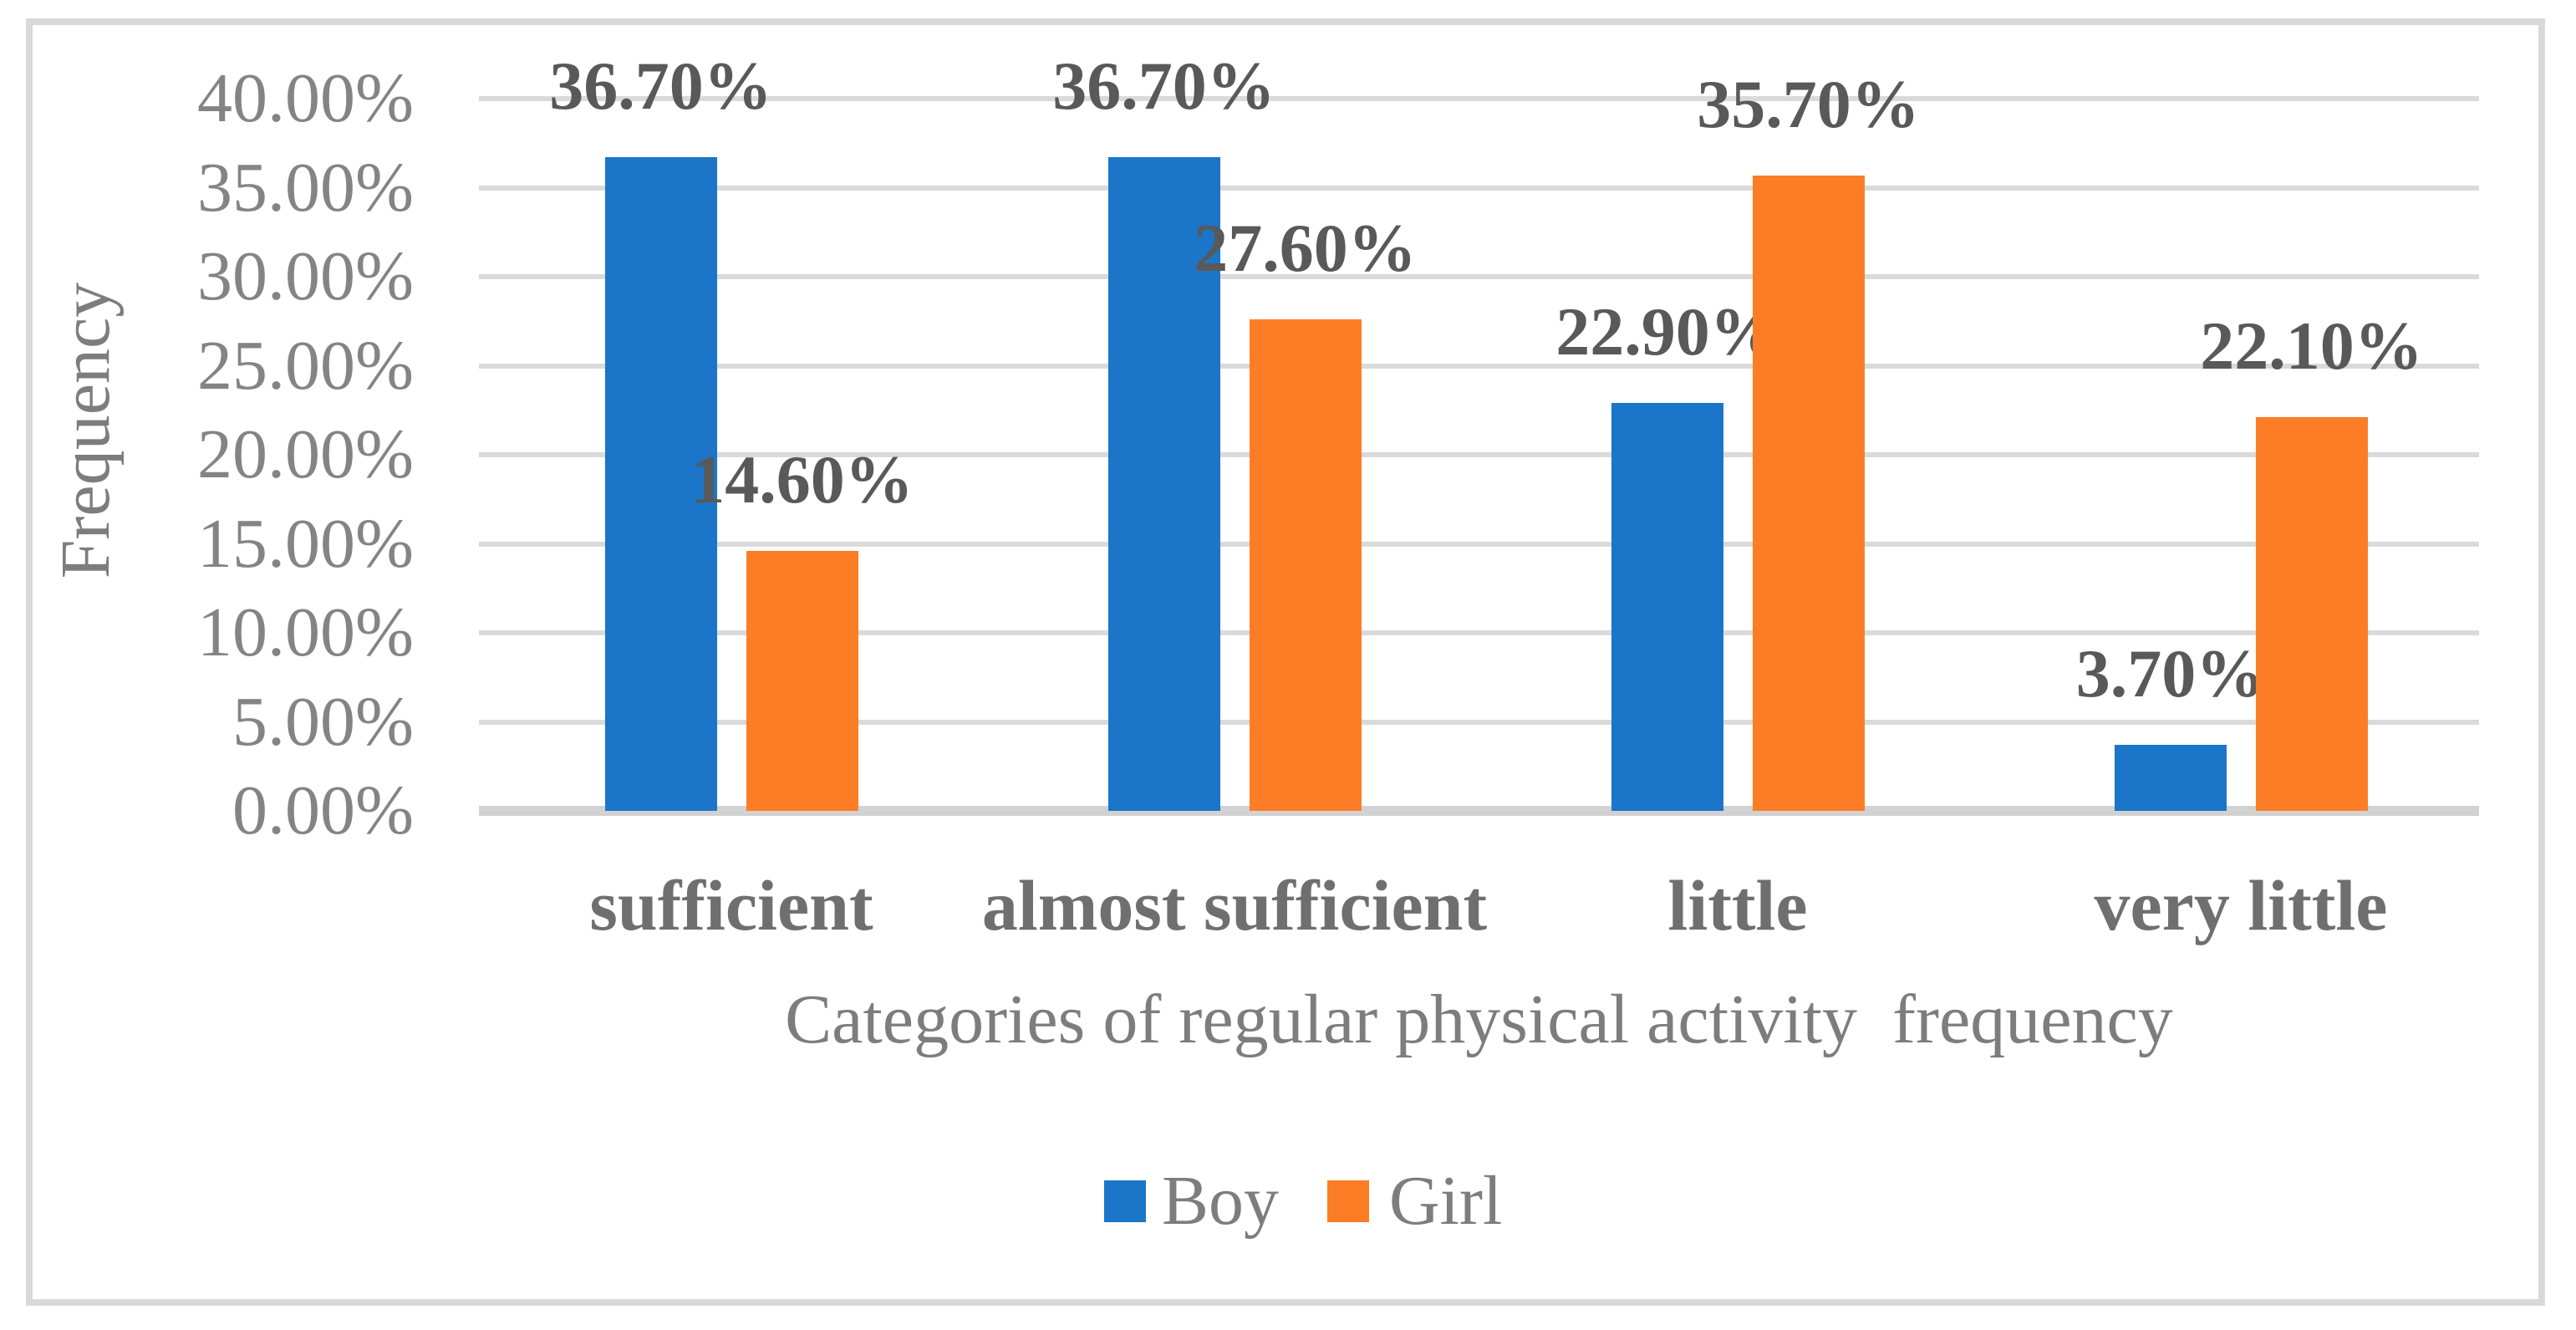  What do you see at coordinates (1808, 104) in the screenshot?
I see `data-label: 35.70%` at bounding box center [1808, 104].